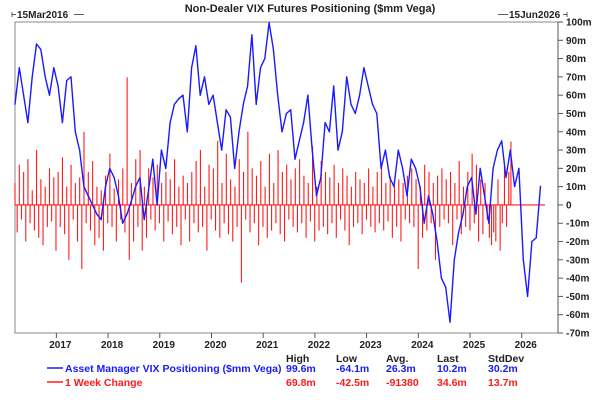  What do you see at coordinates (576, 151) in the screenshot?
I see `y-tick-label: 30m` at bounding box center [576, 151].